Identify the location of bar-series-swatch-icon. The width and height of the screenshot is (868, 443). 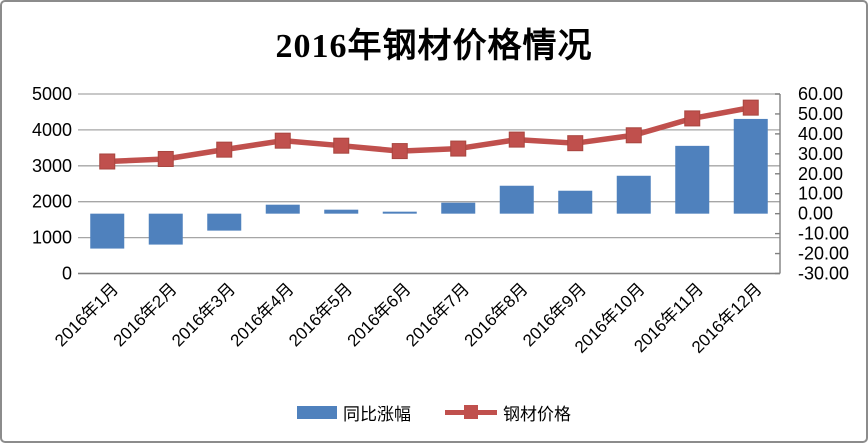
(317, 412).